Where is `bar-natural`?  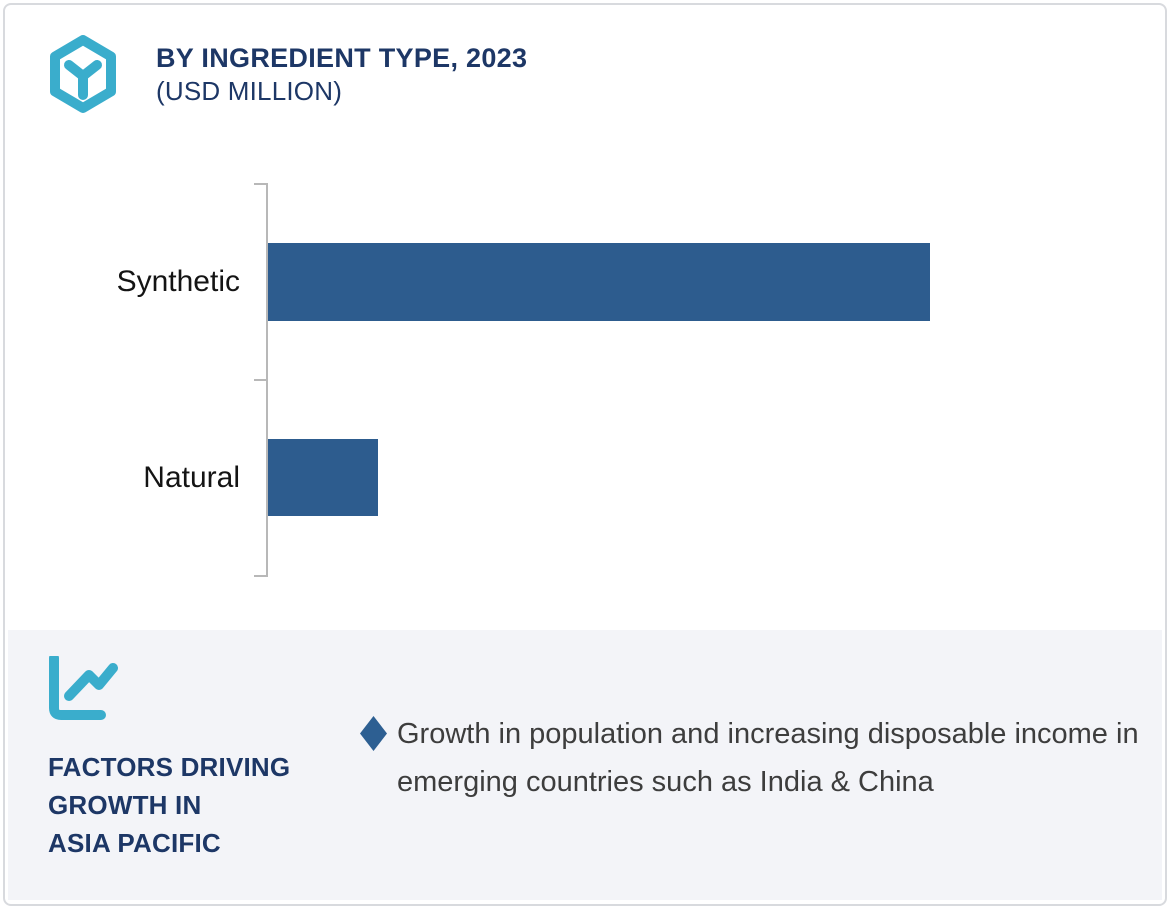
bar-natural is located at coordinates (323, 477).